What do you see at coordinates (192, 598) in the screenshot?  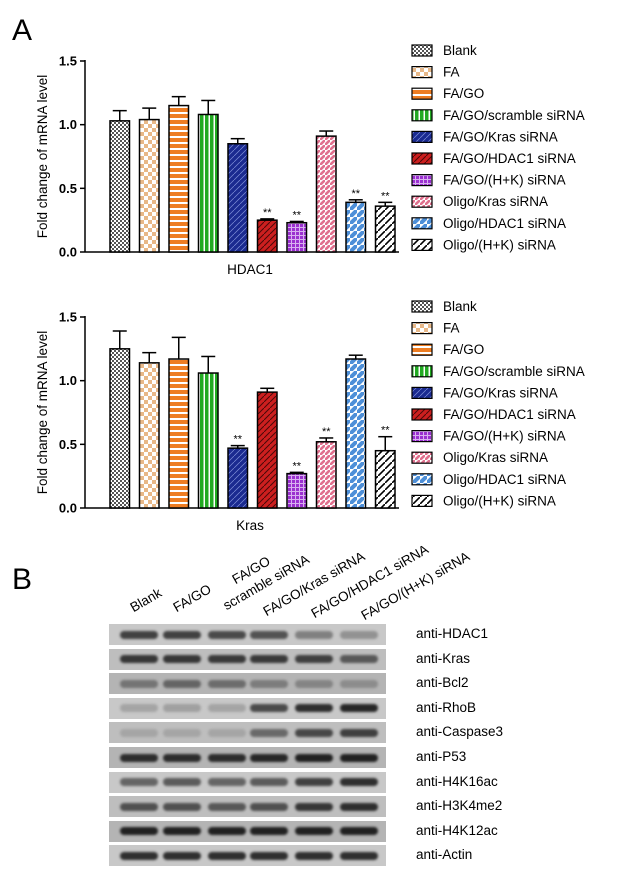 I see `lane-label-fago: FA/GO` at bounding box center [192, 598].